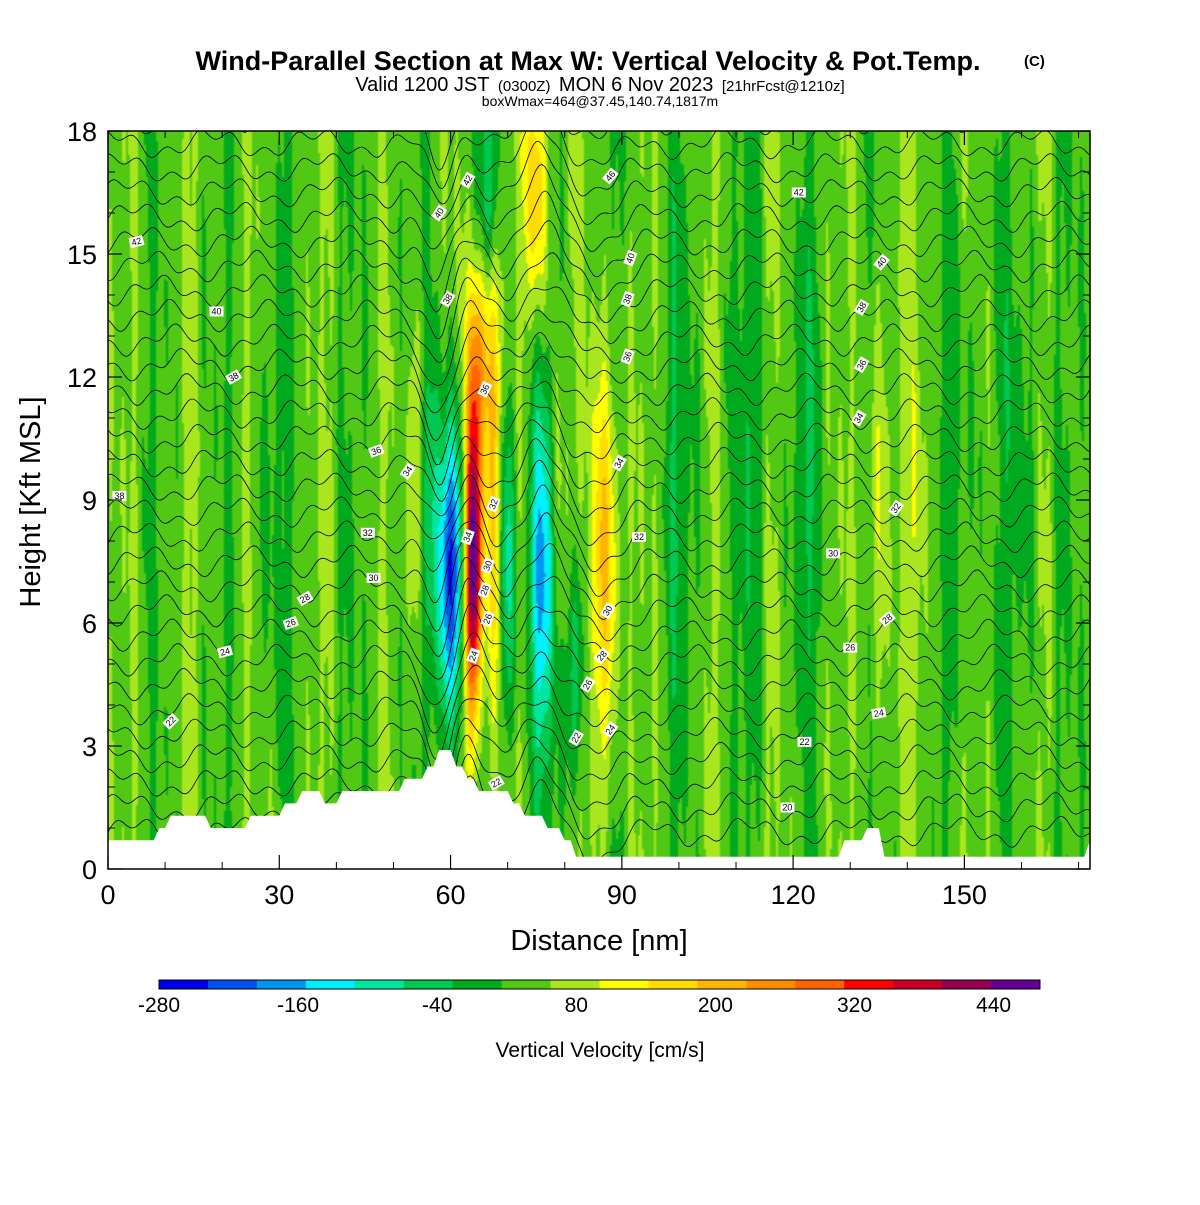  I want to click on terrain, so click(599, 809).